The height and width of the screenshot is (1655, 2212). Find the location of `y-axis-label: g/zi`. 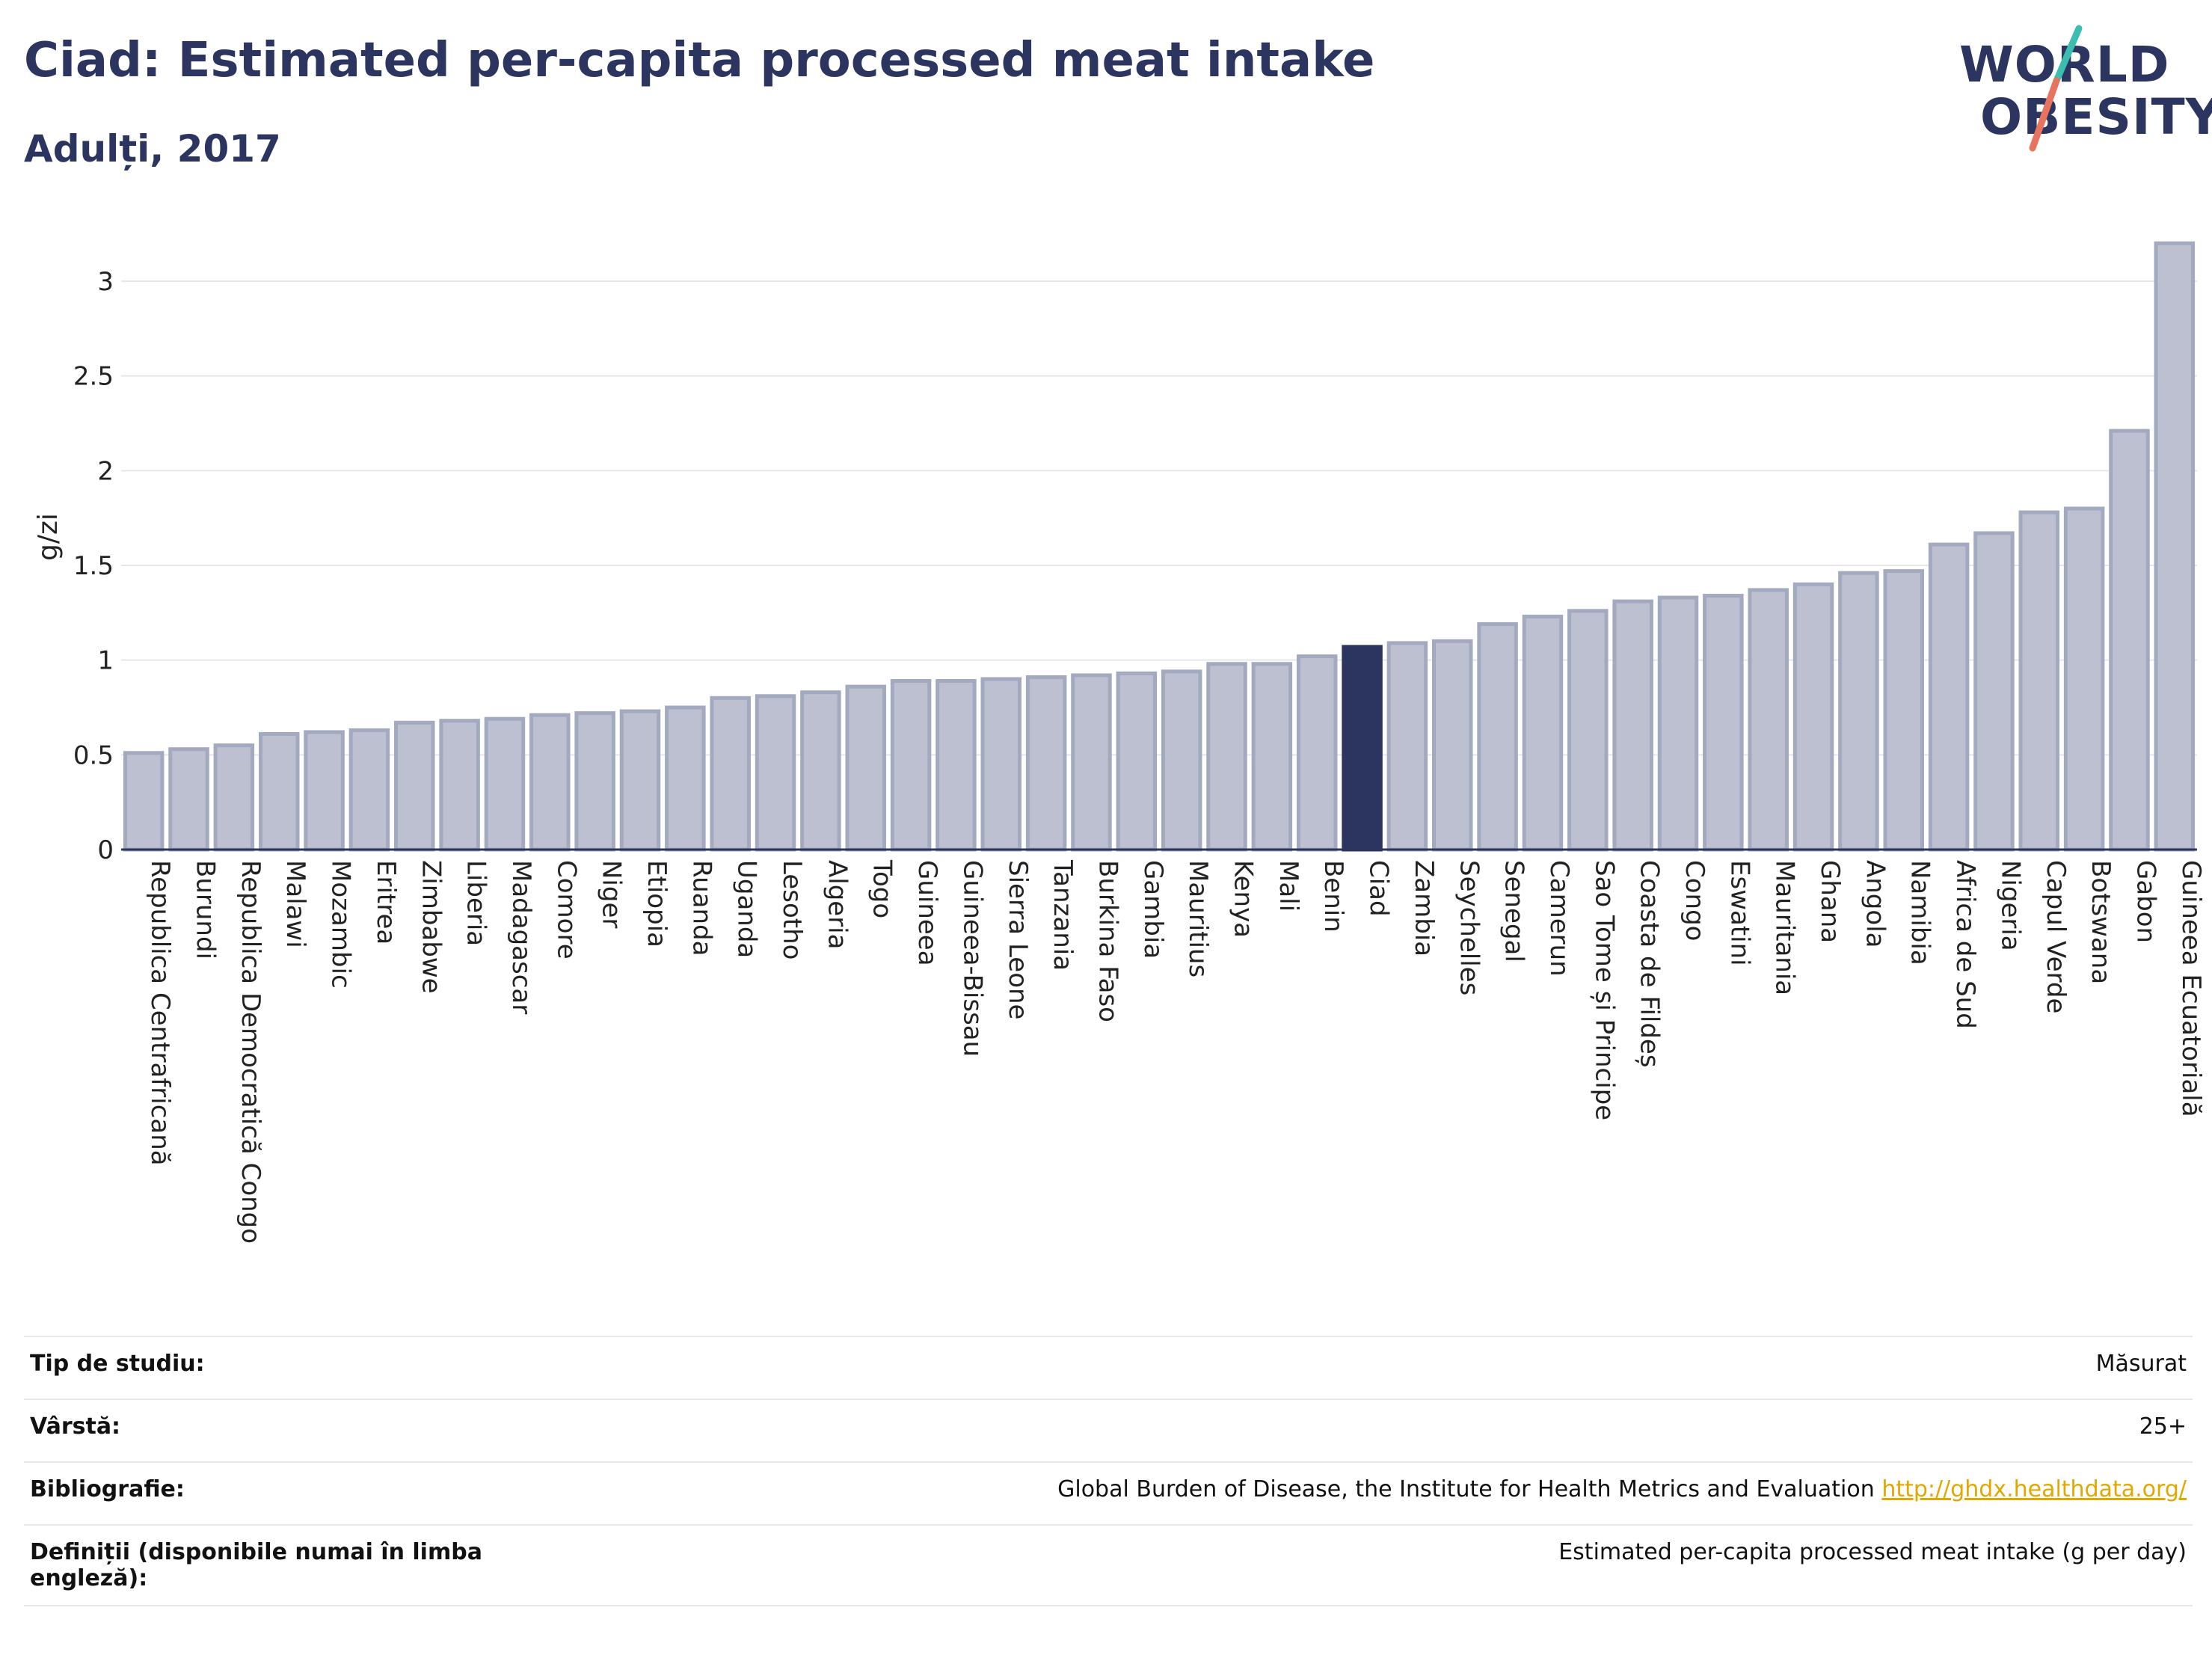

y-axis-label: g/zi is located at coordinates (48, 537).